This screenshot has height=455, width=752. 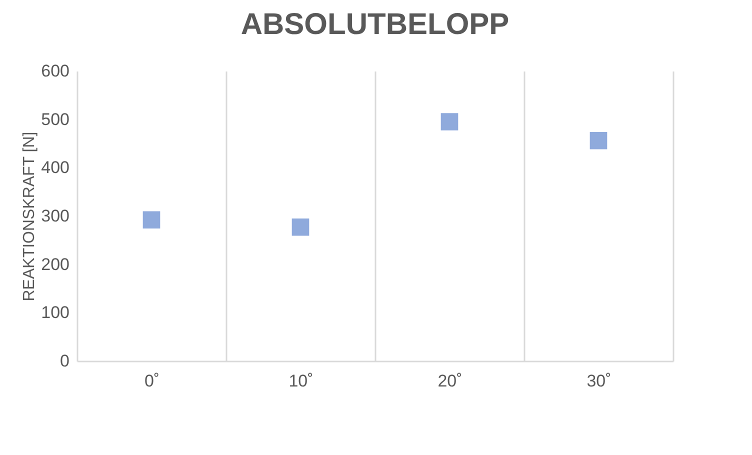 What do you see at coordinates (65, 361) in the screenshot?
I see `y-tick-label: 0` at bounding box center [65, 361].